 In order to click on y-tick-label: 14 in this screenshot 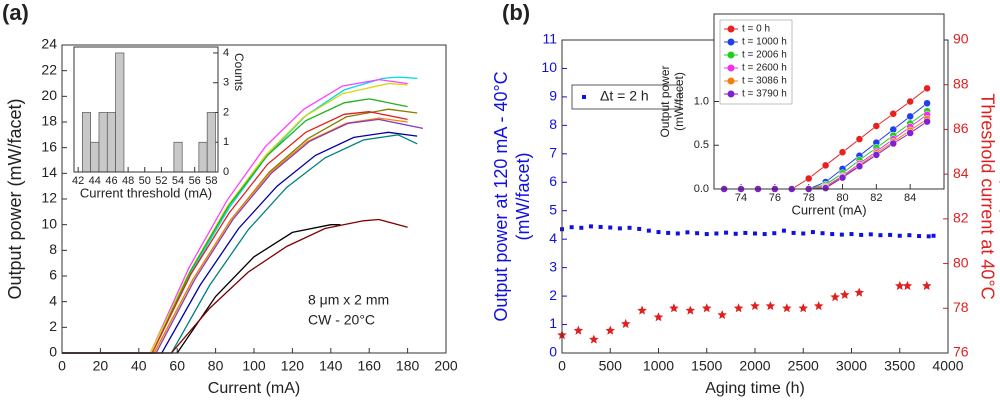, I will do `click(49, 172)`.